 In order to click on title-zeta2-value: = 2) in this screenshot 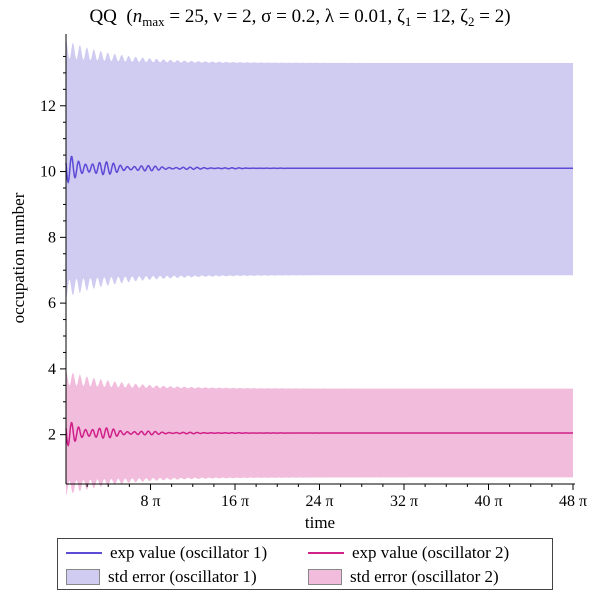, I will do `click(495, 16)`.